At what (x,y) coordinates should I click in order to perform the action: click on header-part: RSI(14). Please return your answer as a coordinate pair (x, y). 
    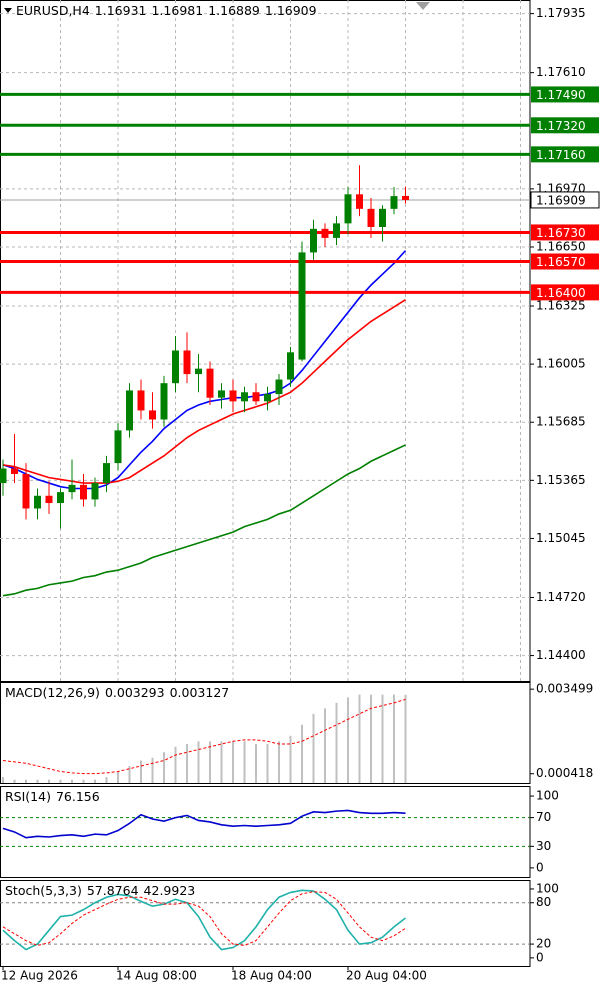
    Looking at the image, I should click on (28, 796).